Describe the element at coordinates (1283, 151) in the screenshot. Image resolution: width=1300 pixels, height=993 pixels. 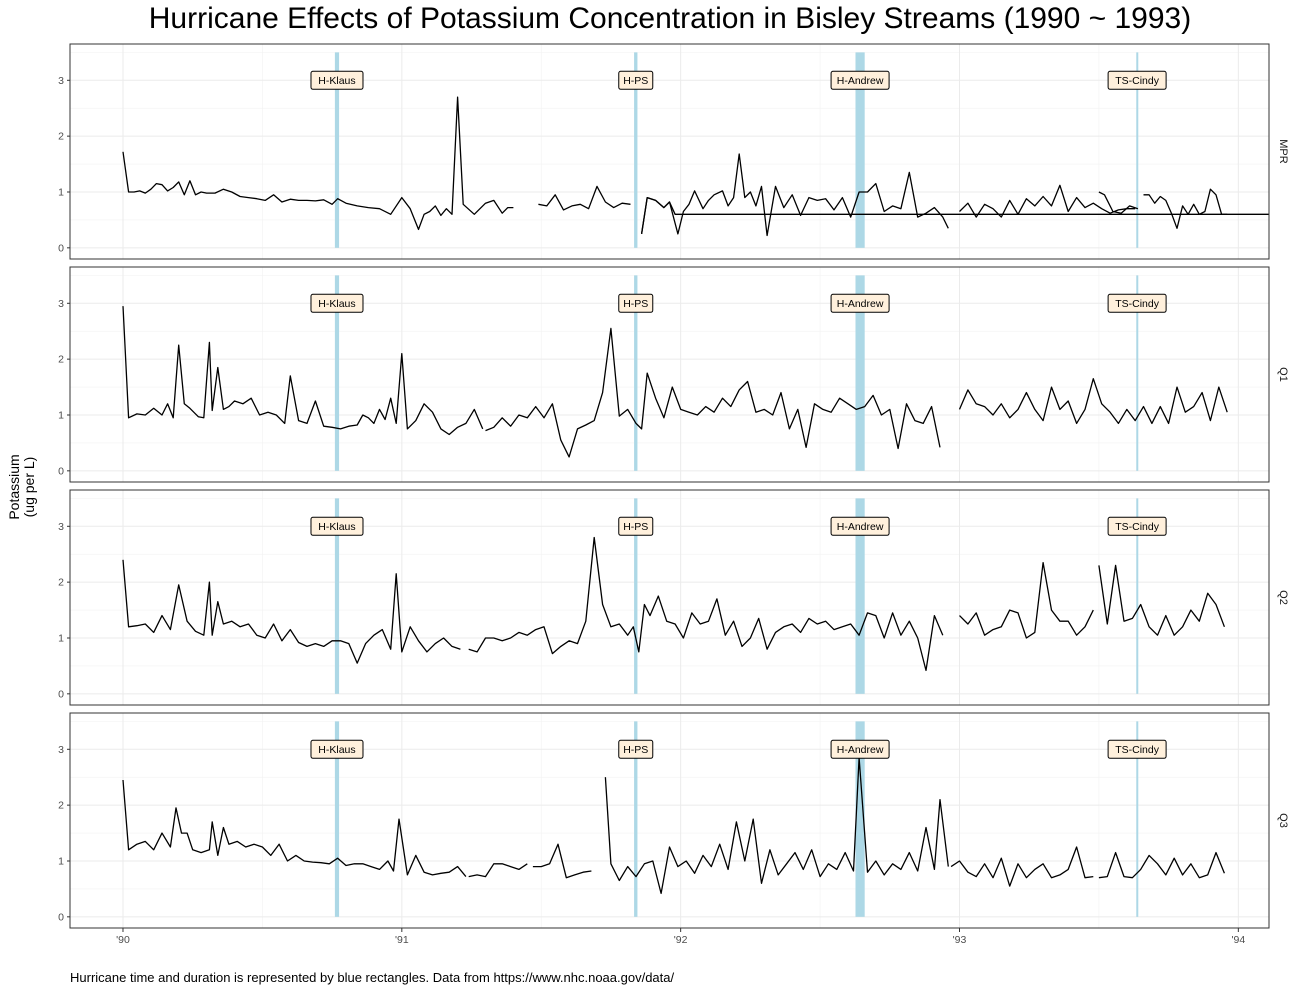
I see `facet-strip-label: MPR` at that location.